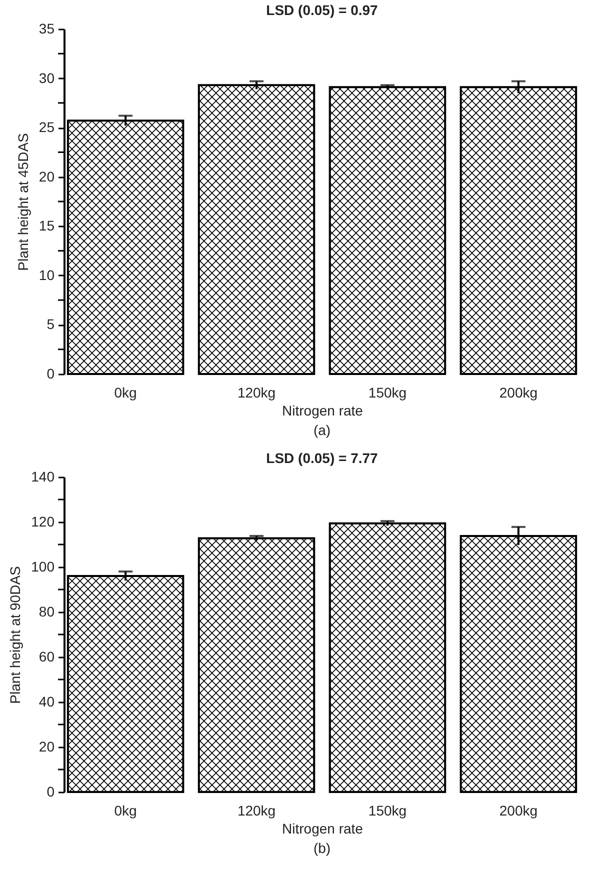  What do you see at coordinates (43, 522) in the screenshot?
I see `y-tick-label: 120` at bounding box center [43, 522].